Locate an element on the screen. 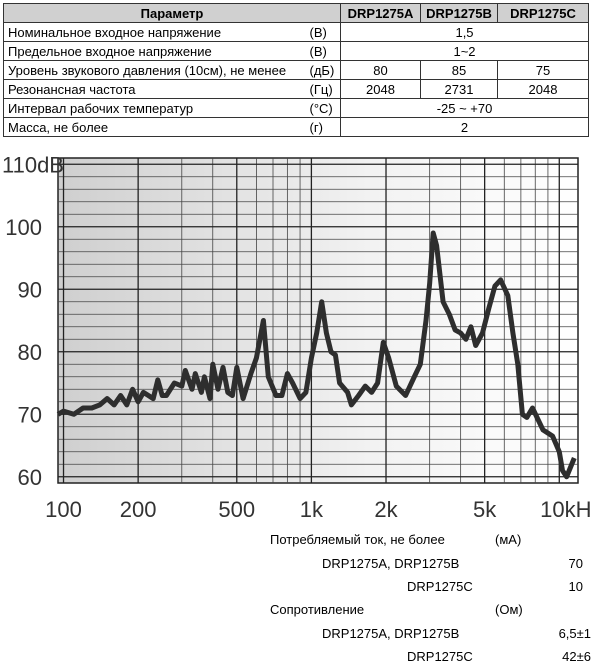 The image size is (591, 664). table-row: Интервал рабочих температур (°C) -25 ~ +70 is located at coordinates (296, 108).